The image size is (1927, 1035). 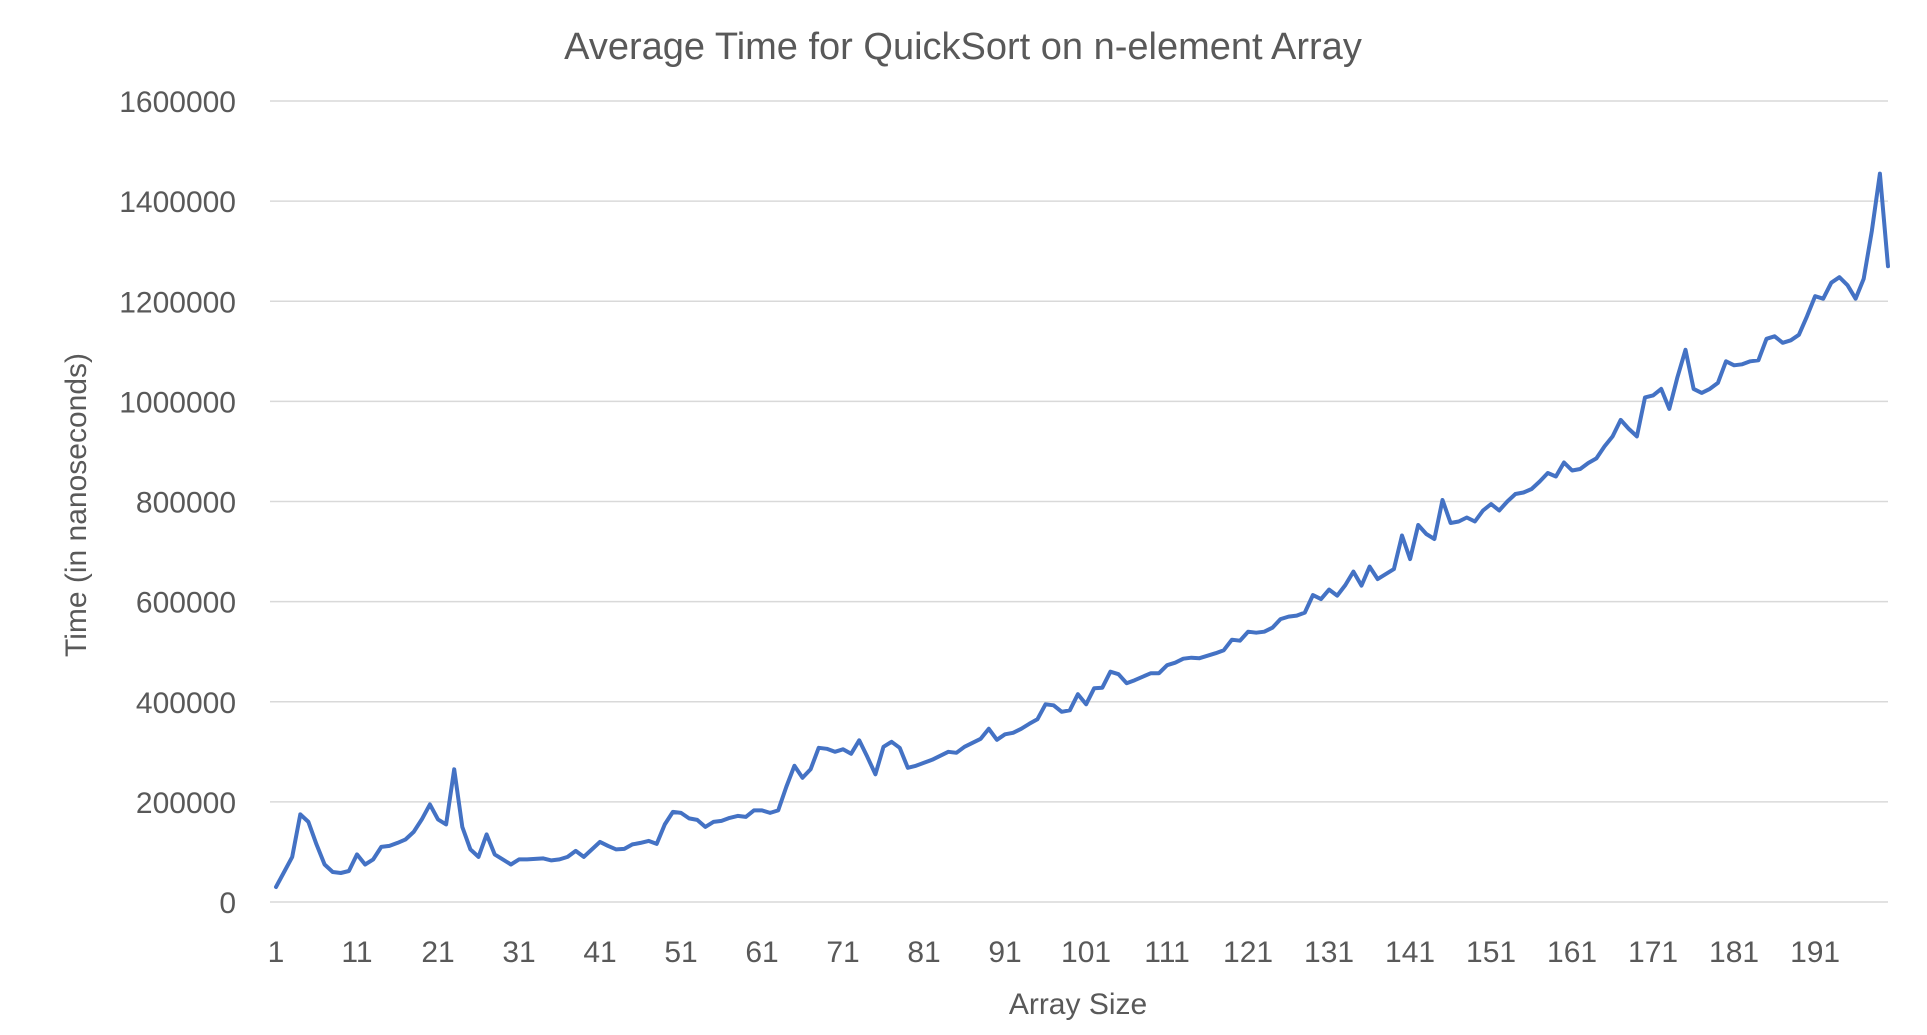 I want to click on x-tick-label: 171, so click(x=1653, y=952).